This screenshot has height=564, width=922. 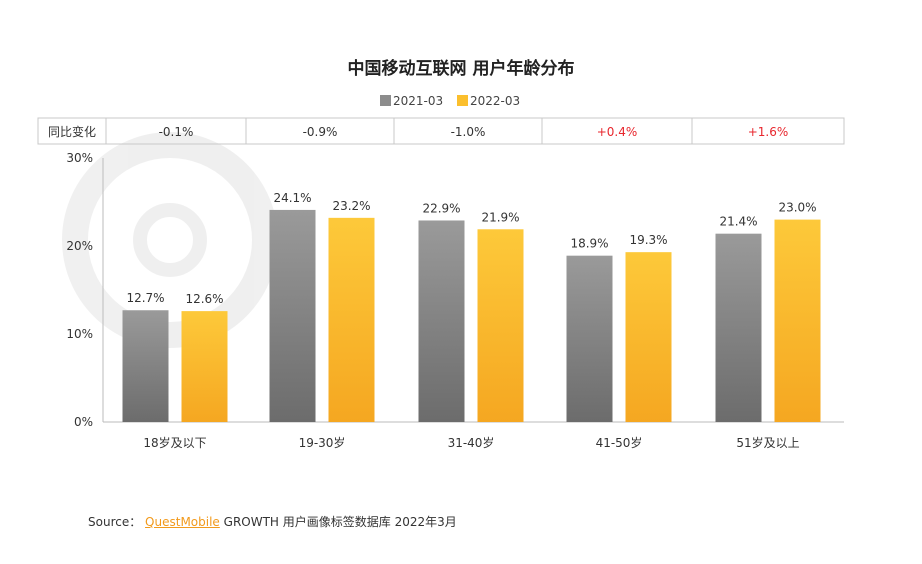 I want to click on data-label-2021-3: 18.9%, so click(x=589, y=244).